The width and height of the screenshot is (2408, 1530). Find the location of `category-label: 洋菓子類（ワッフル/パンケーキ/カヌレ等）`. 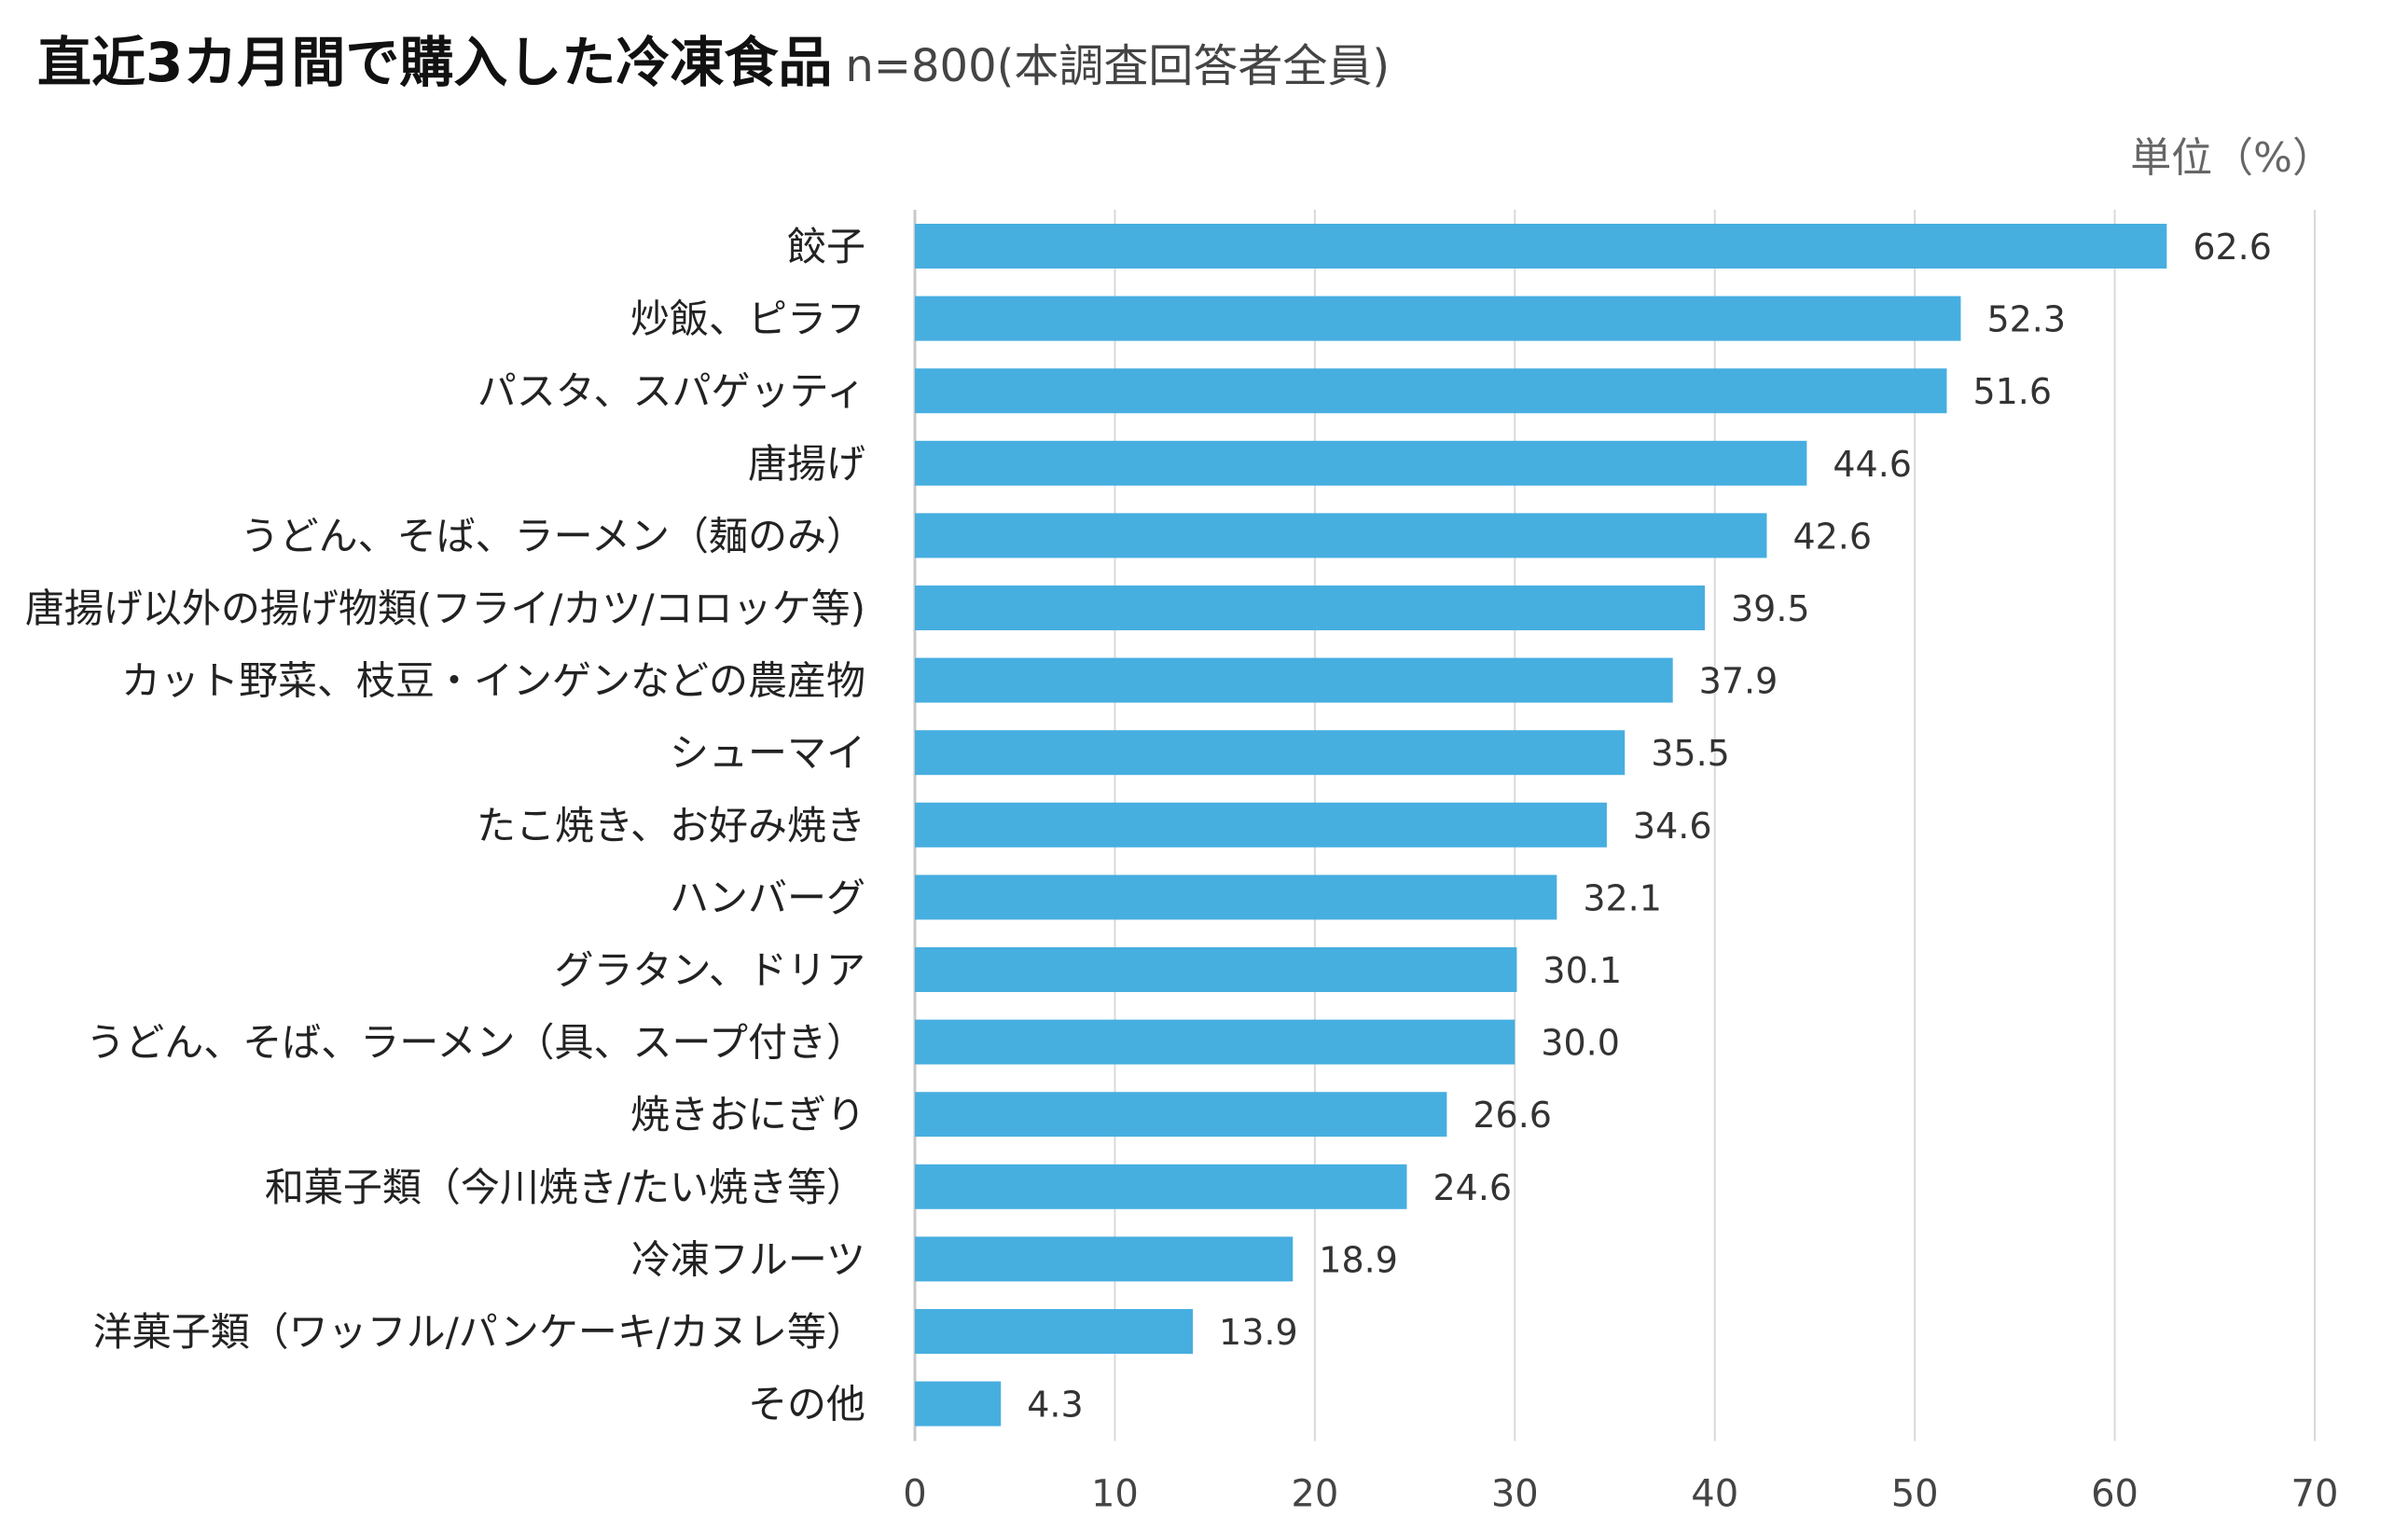

category-label: 洋菓子類（ワッフル/パンケーキ/カヌレ等） is located at coordinates (479, 1332).